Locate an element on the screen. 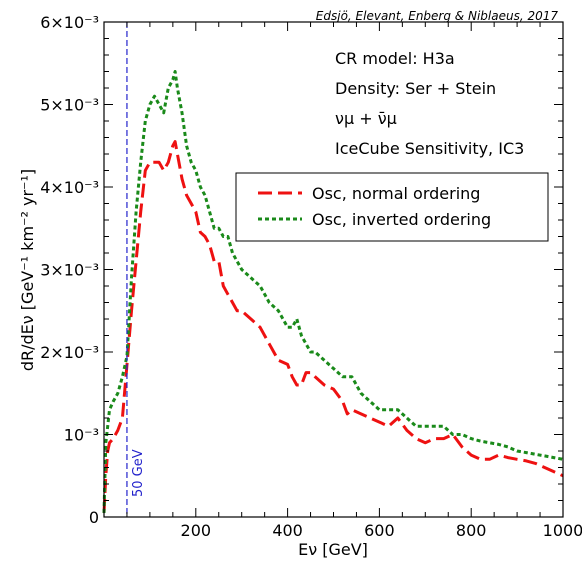 Image resolution: width=582 pixels, height=568 pixels. annotation-1: CR model: H3a is located at coordinates (395, 58).